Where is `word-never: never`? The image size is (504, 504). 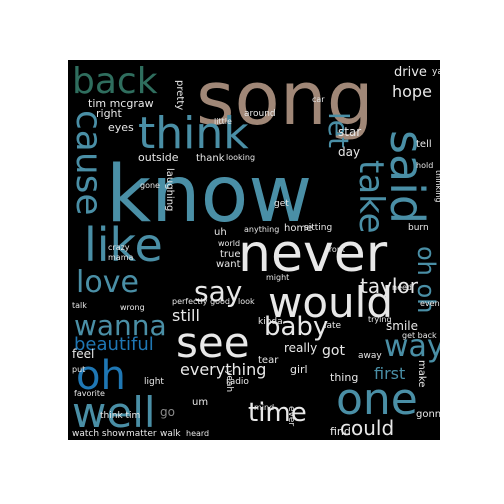
word-never: never is located at coordinates (313, 254).